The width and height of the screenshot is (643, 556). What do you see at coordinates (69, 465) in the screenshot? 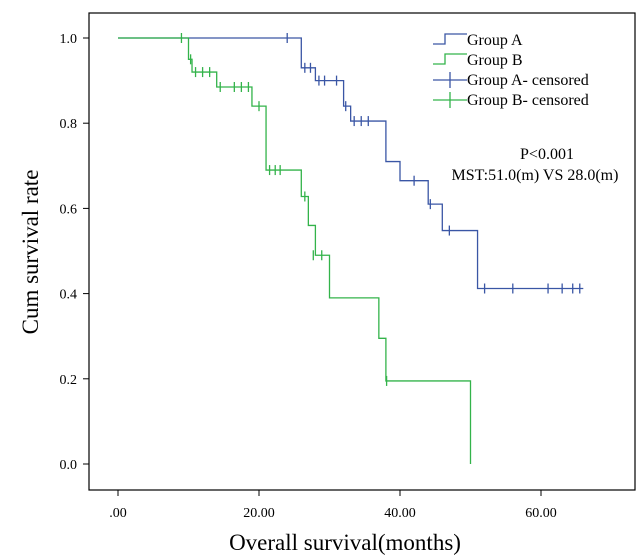
I see `y-tick-label: 0.0` at bounding box center [69, 465].